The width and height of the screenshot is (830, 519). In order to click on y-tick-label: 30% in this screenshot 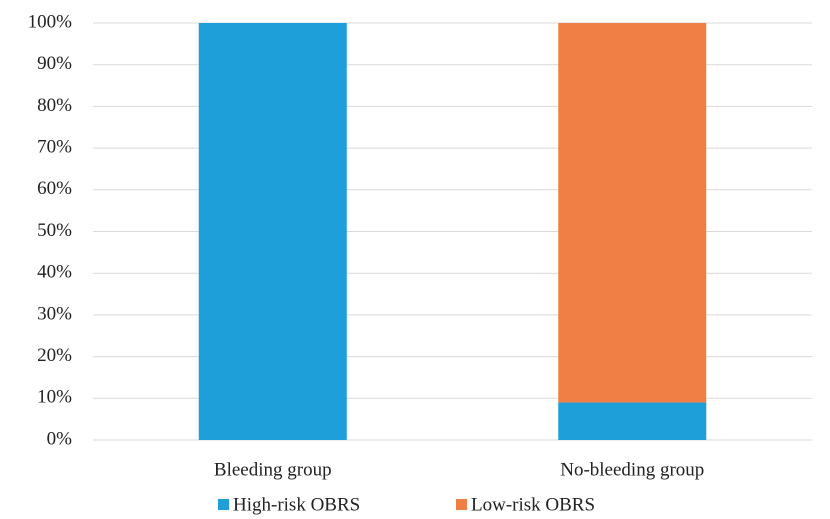, I will do `click(54, 313)`.